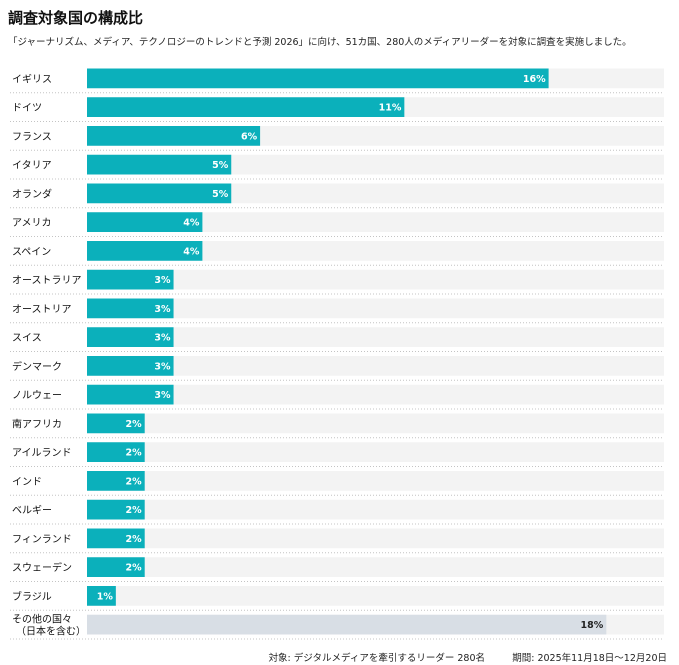 Image resolution: width=679 pixels, height=665 pixels. What do you see at coordinates (27, 108) in the screenshot?
I see `category-label: ドイツ` at bounding box center [27, 108].